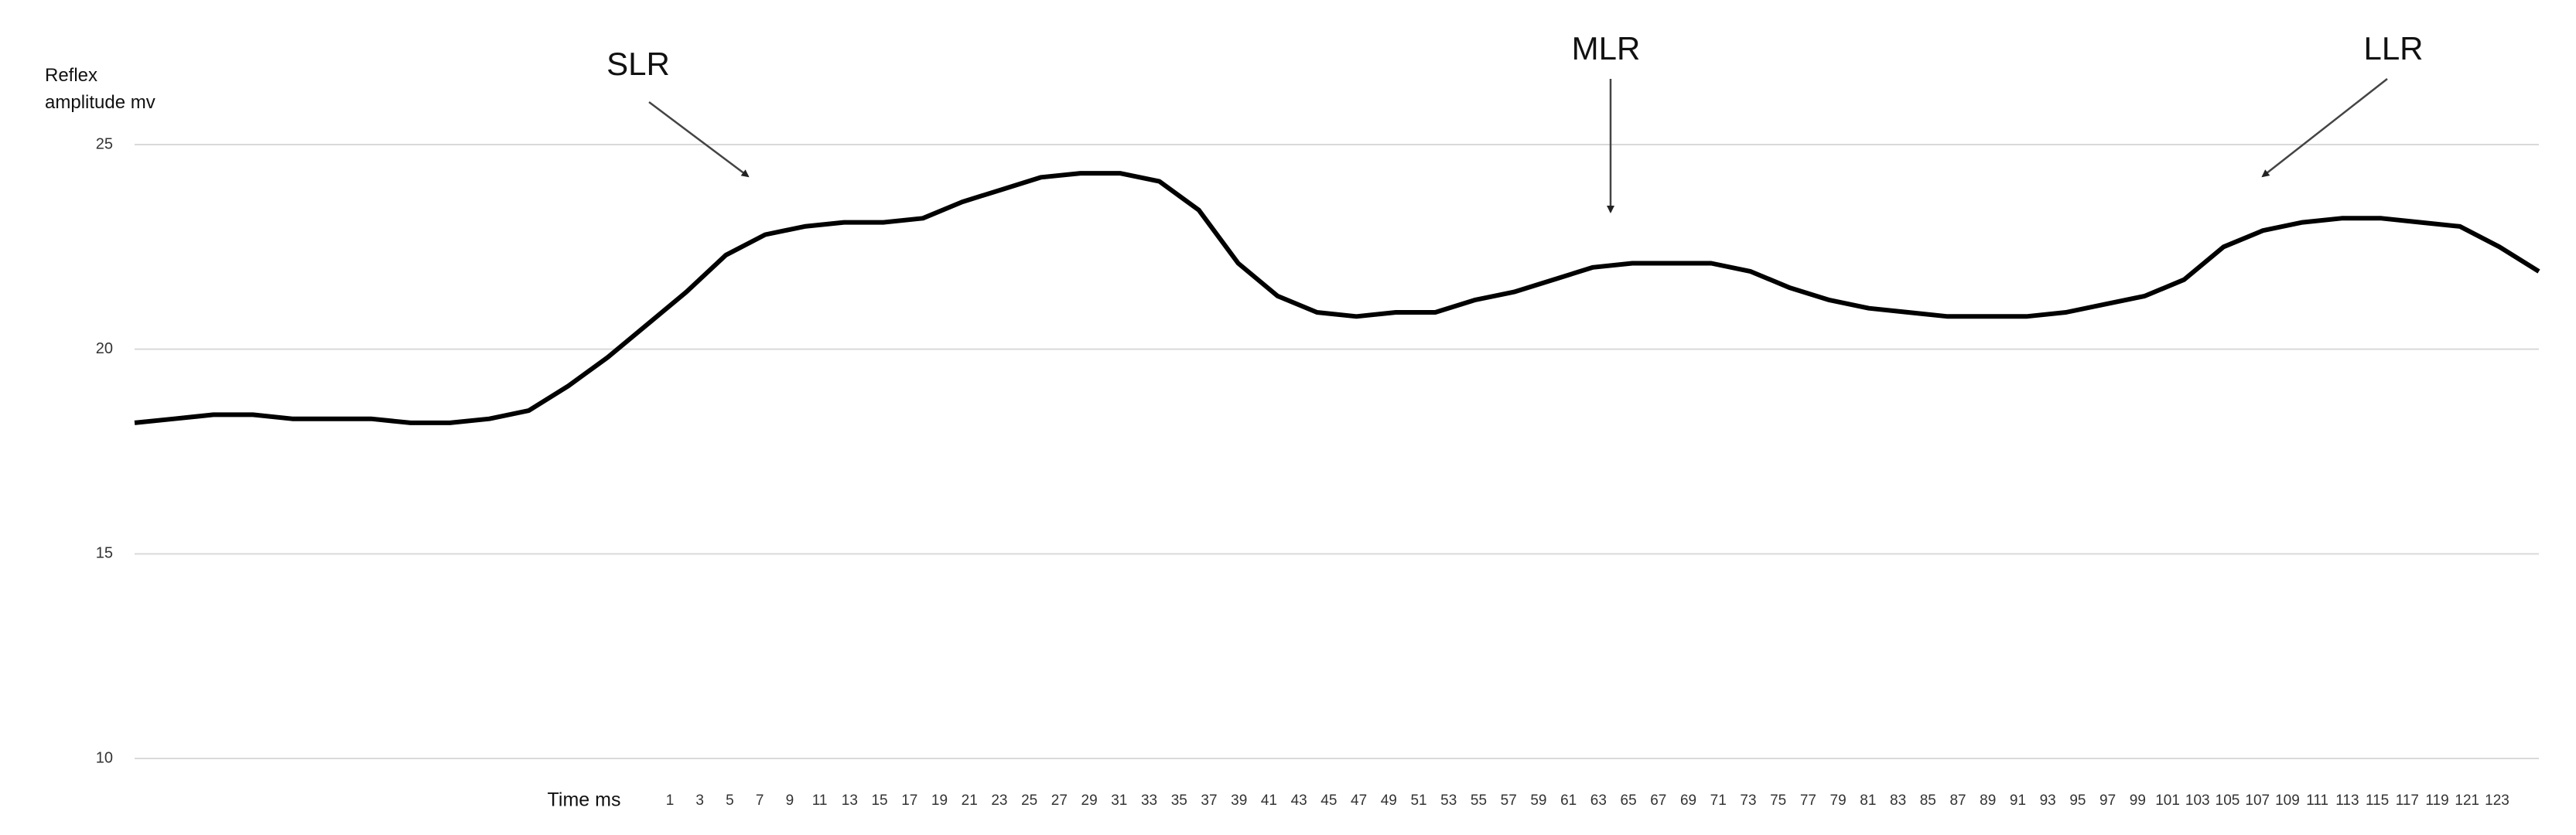  What do you see at coordinates (879, 800) in the screenshot?
I see `x-tick-label: 15` at bounding box center [879, 800].